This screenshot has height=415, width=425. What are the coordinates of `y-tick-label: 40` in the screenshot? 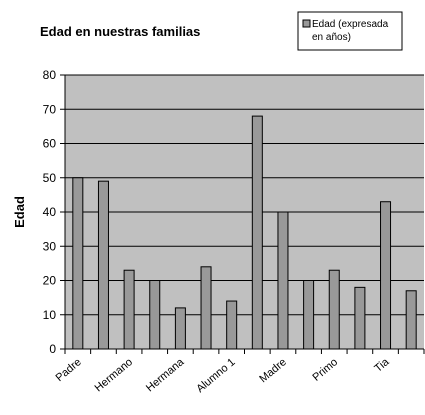 It's located at (50, 212).